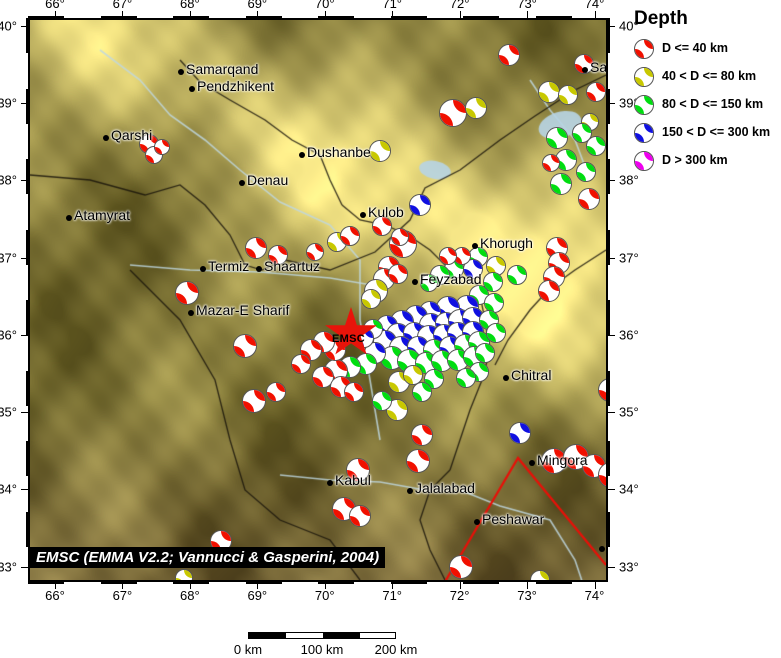  What do you see at coordinates (661, 18) in the screenshot?
I see `legend-title: Depth` at bounding box center [661, 18].